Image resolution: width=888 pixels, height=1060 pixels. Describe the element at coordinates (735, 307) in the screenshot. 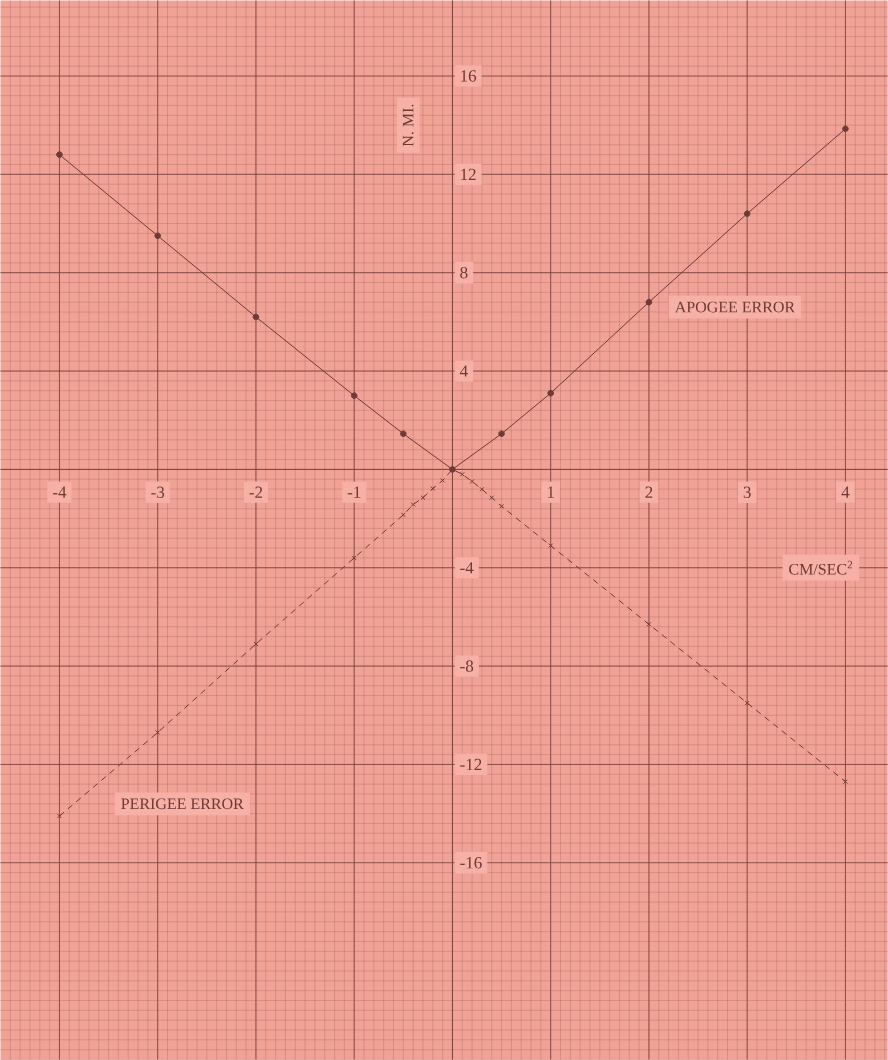

I see `series-label: APOGEE ERROR` at that location.